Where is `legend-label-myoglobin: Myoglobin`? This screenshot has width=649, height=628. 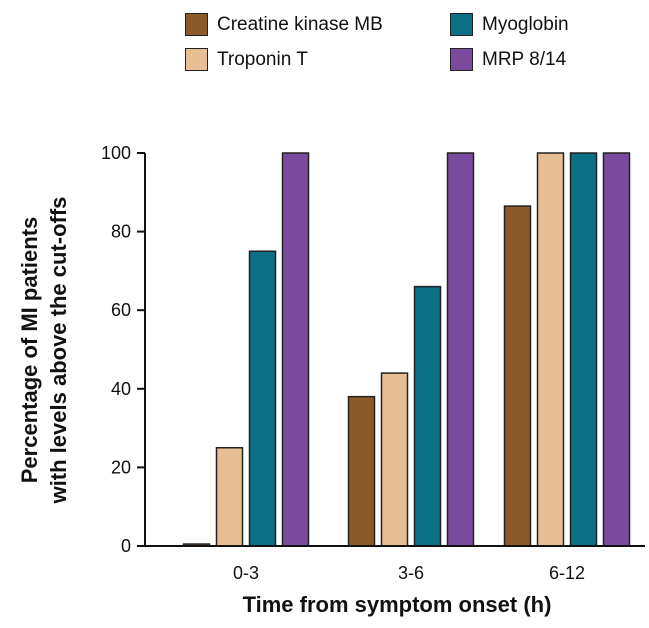 legend-label-myoglobin: Myoglobin is located at coordinates (525, 24).